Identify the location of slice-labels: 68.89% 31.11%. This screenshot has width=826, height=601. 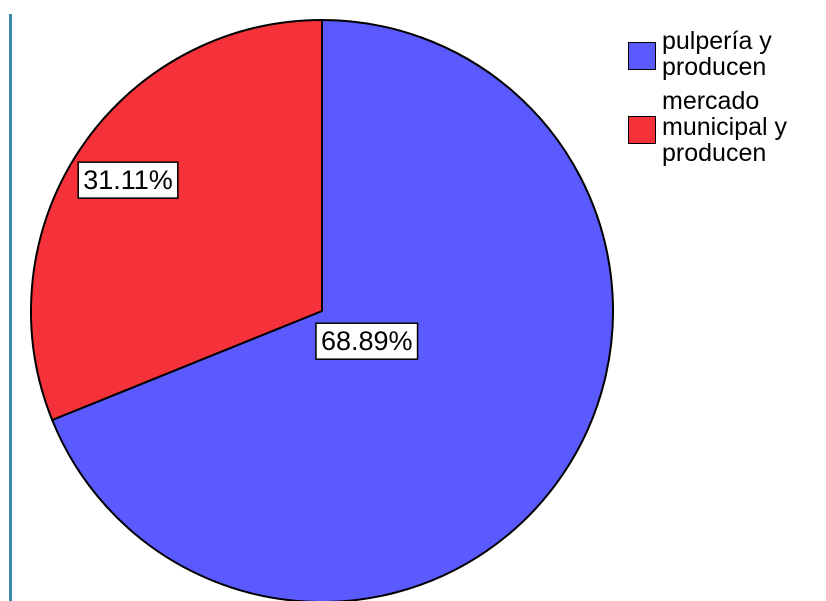
(248, 260).